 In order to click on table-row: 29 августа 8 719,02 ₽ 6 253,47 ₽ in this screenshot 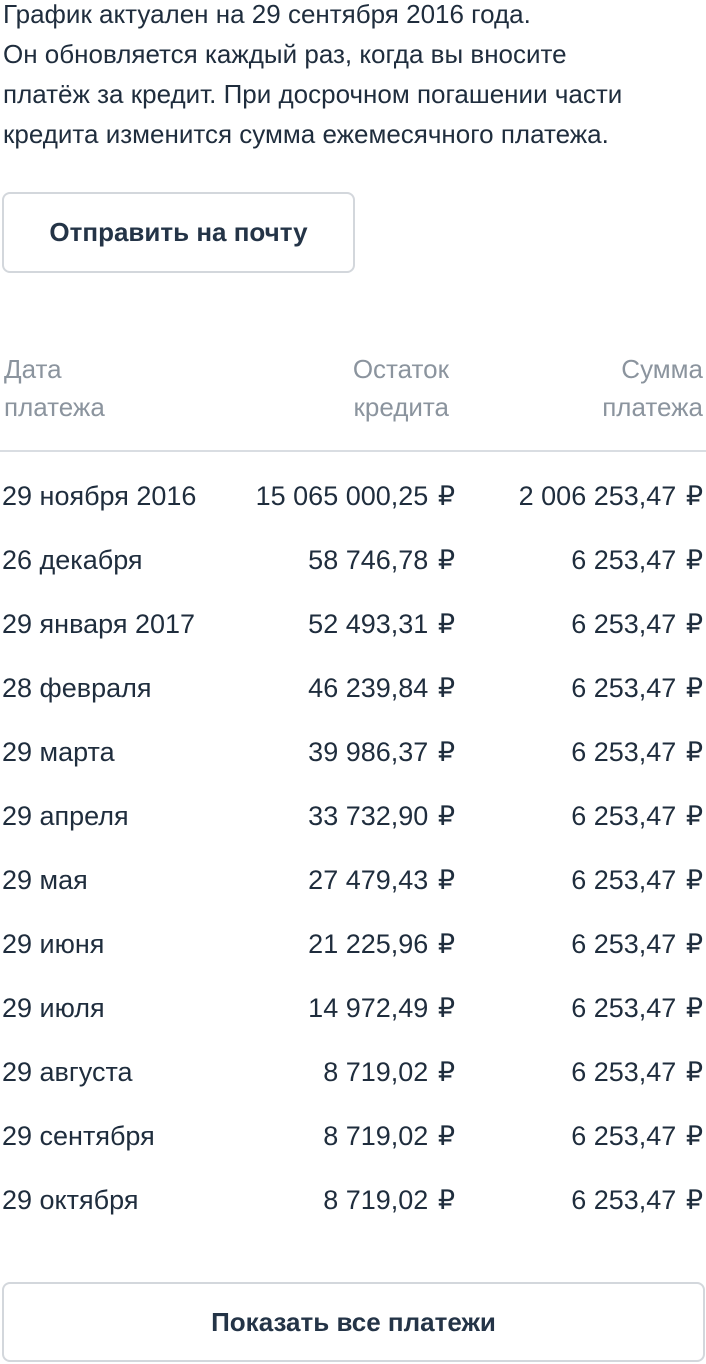, I will do `click(353, 1072)`.